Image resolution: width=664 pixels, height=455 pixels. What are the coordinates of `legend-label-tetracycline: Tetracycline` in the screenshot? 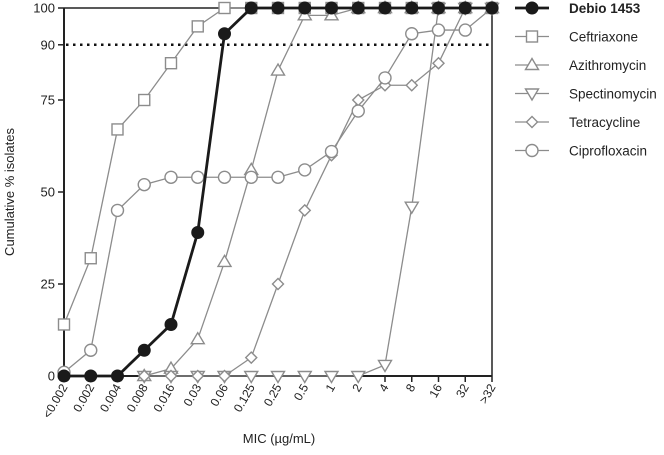 It's located at (604, 122).